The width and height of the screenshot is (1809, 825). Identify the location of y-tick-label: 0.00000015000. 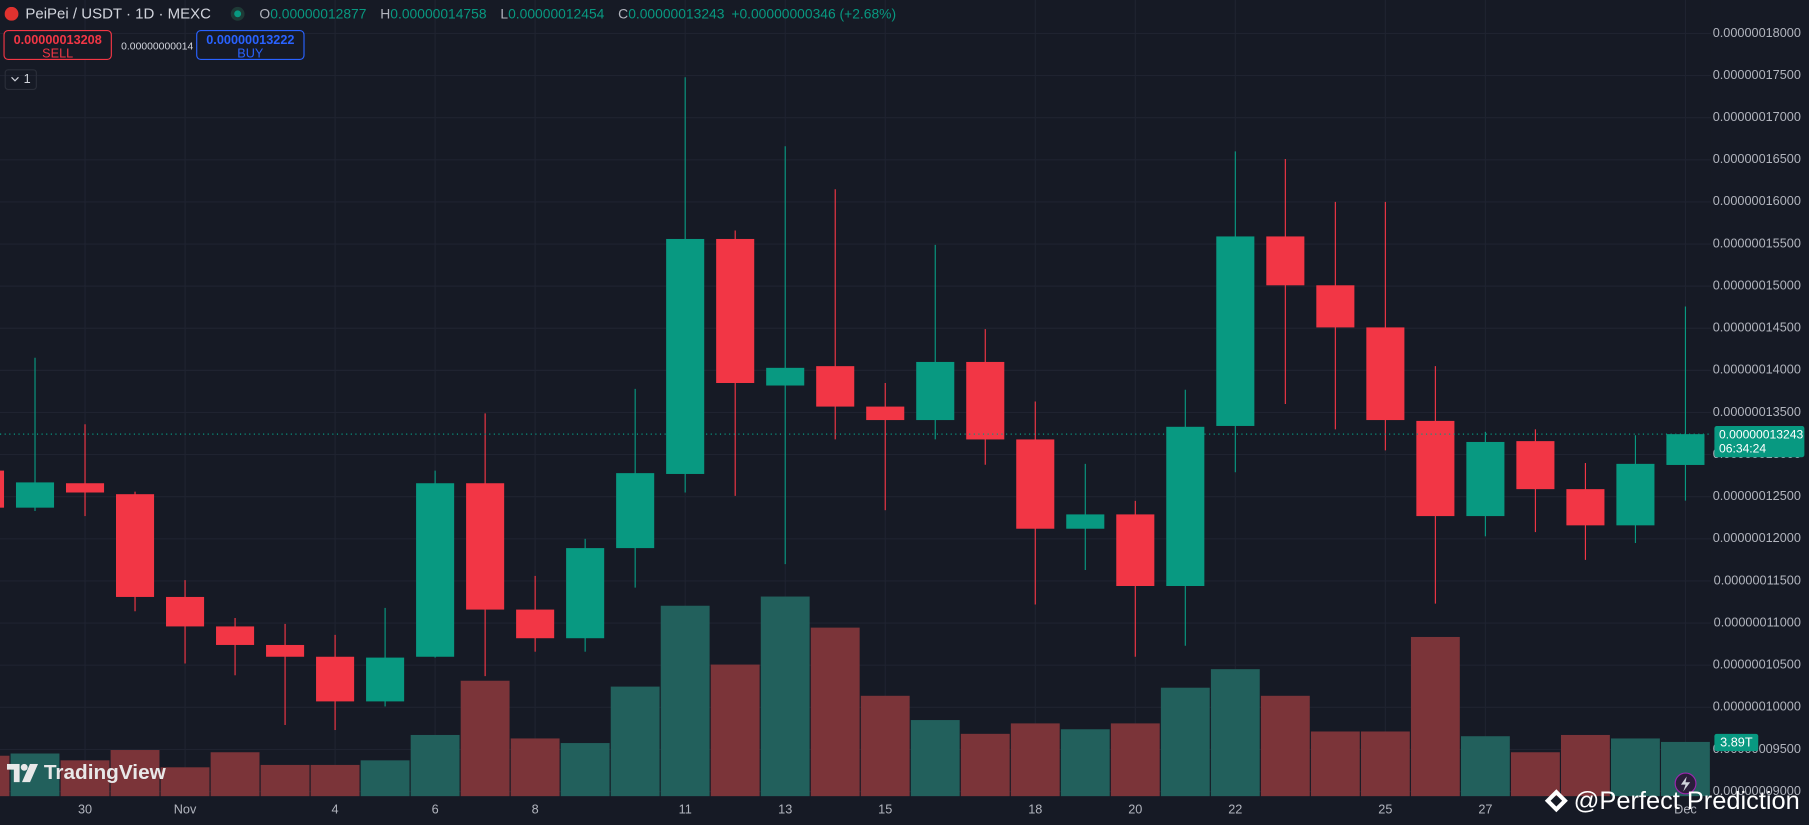
(1757, 285).